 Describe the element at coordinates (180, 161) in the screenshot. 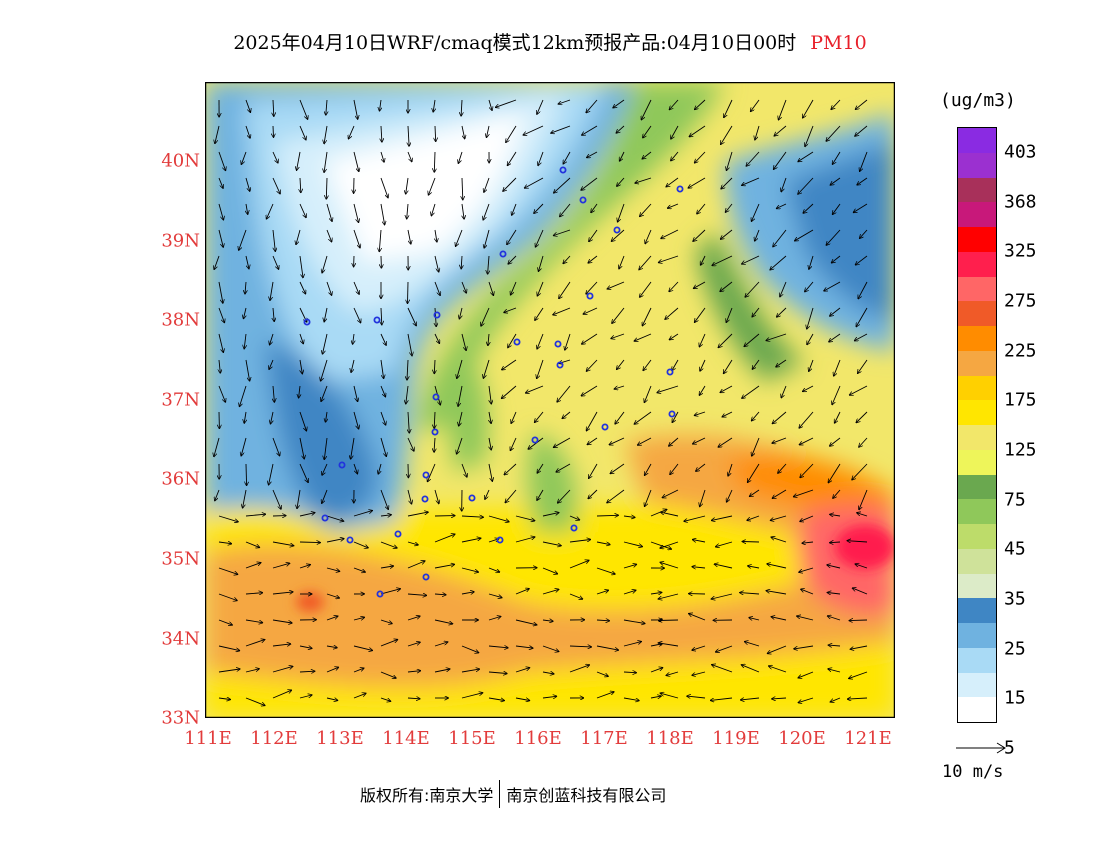

I see `lat-label-40N: 40N` at that location.